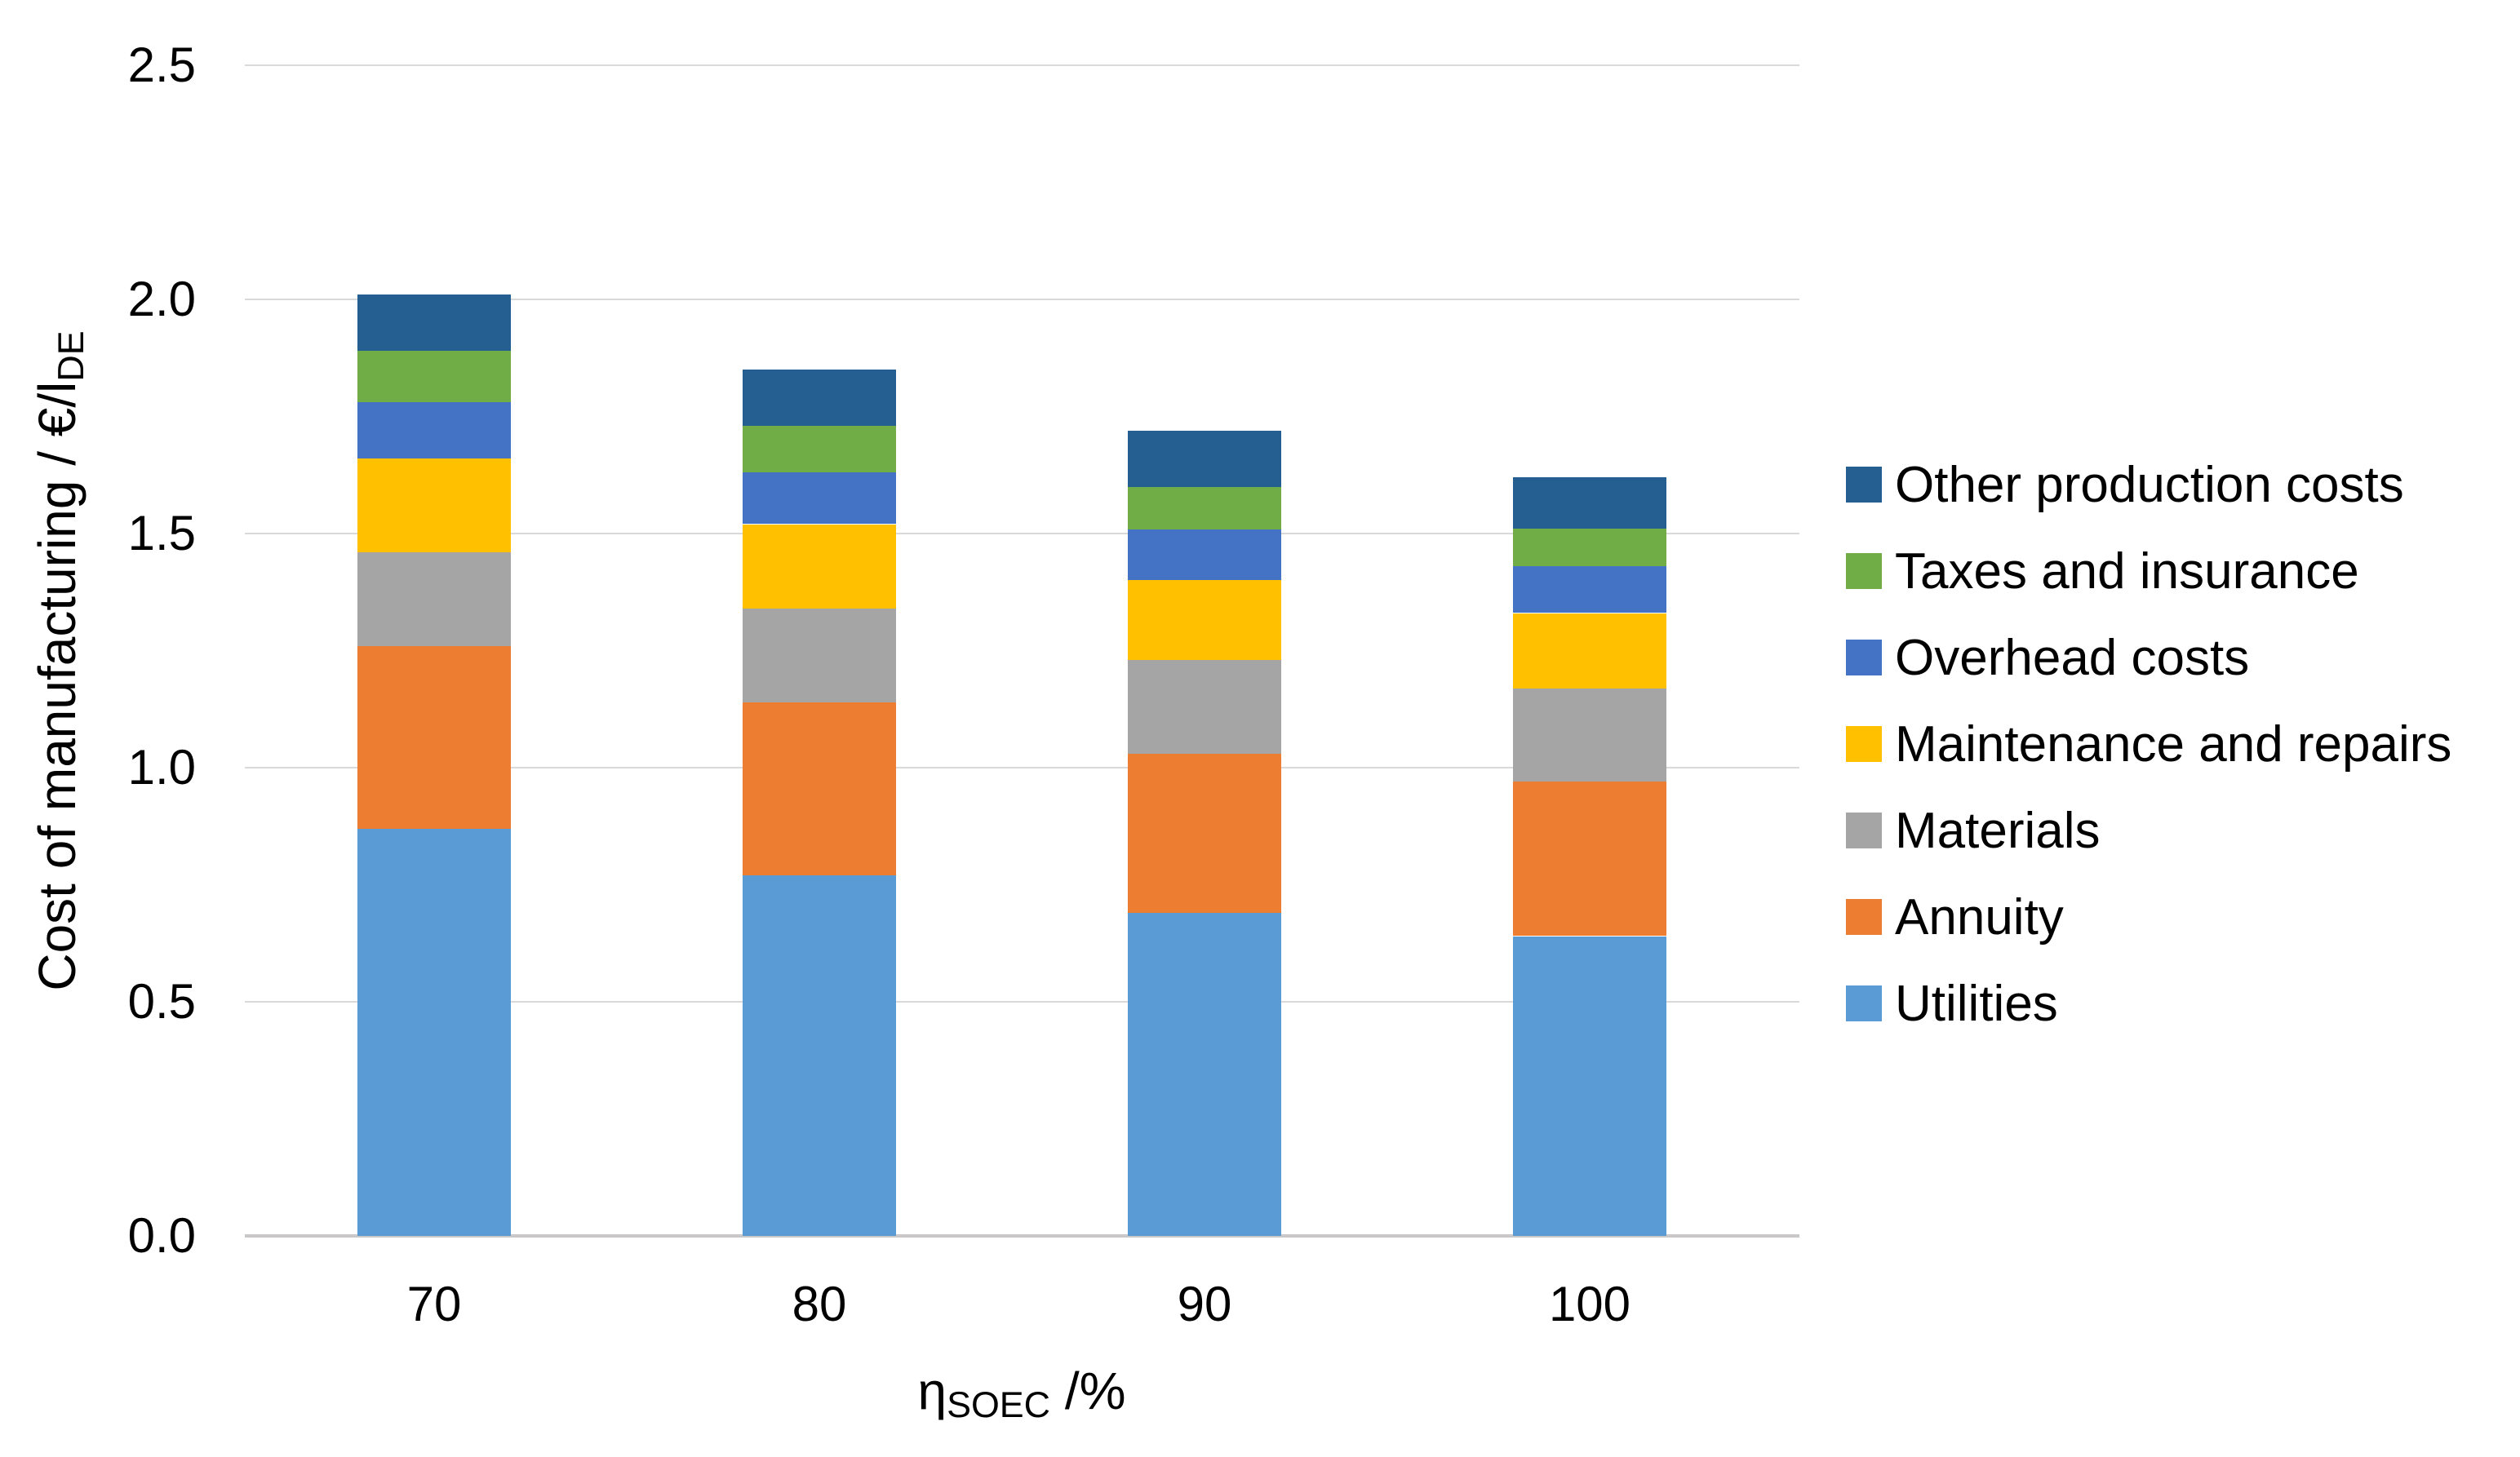  I want to click on y-axis-tick-label: 2.0, so click(161, 299).